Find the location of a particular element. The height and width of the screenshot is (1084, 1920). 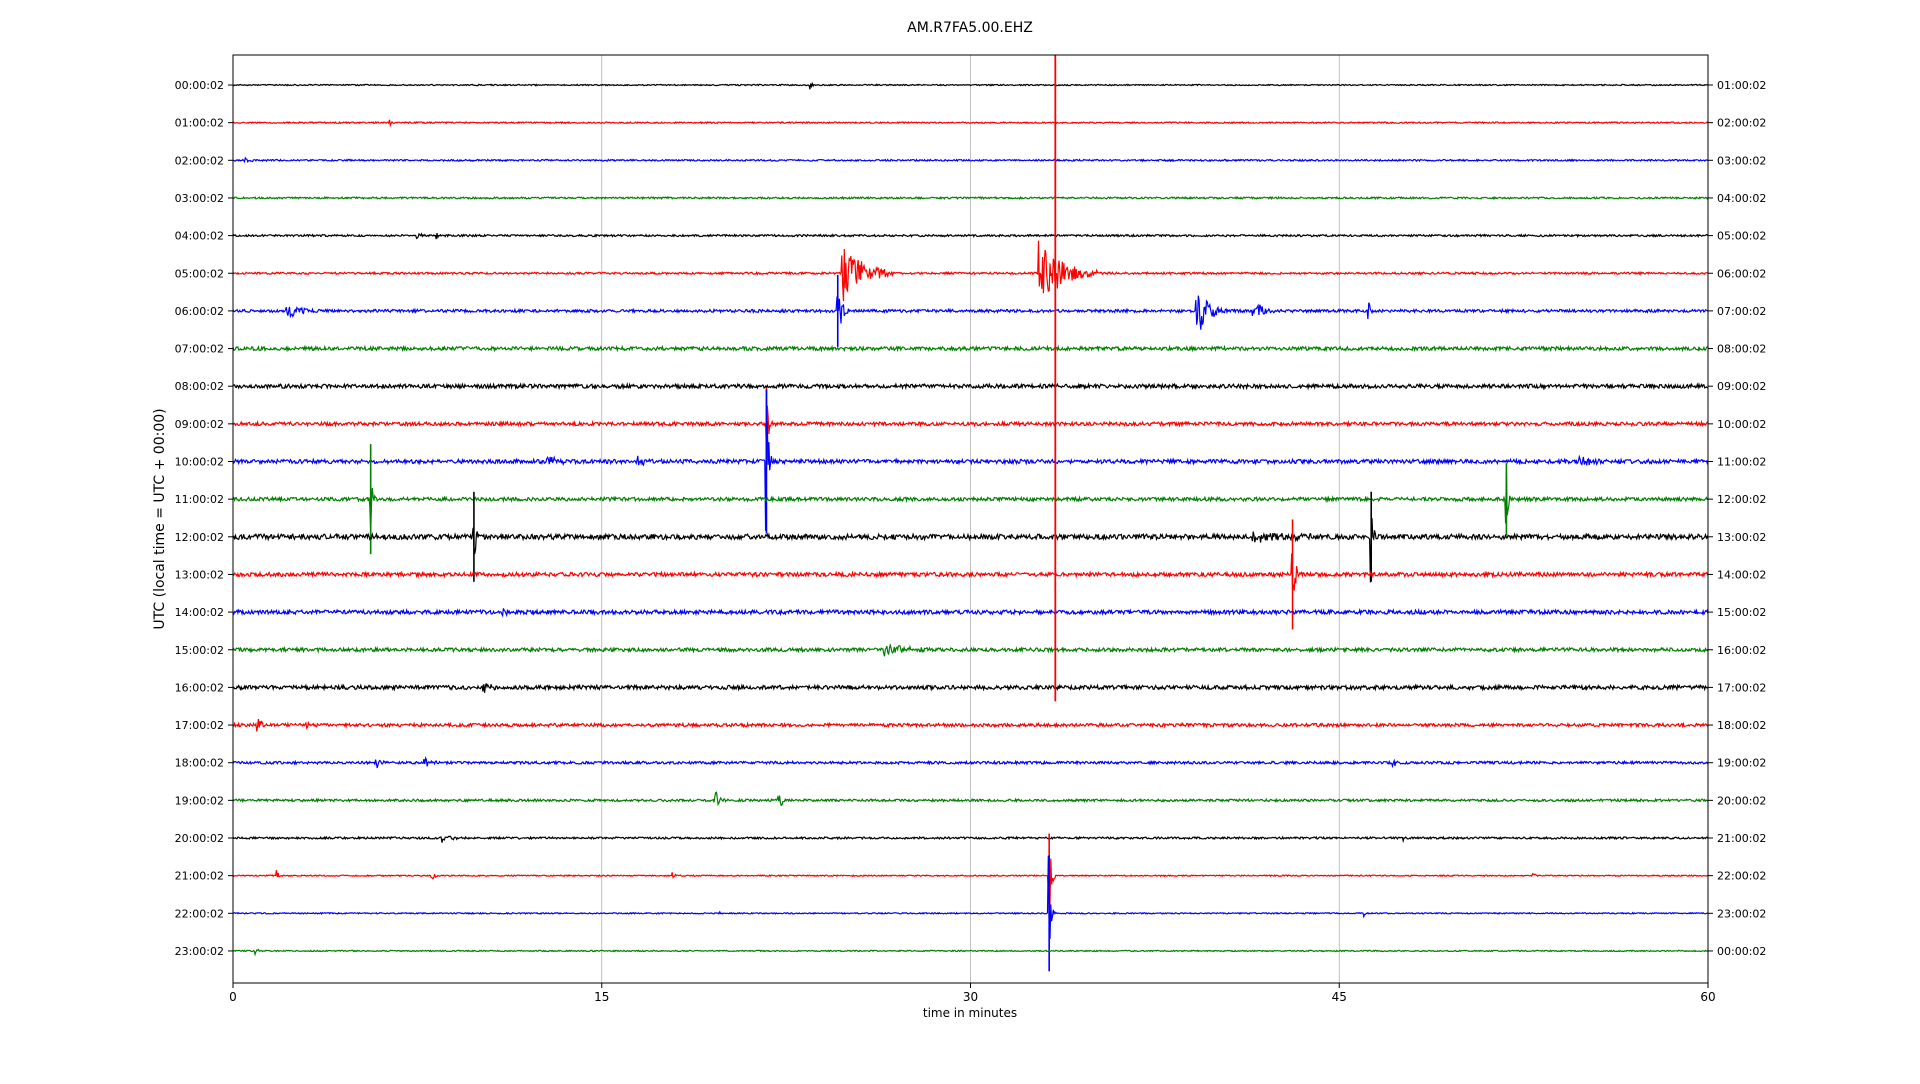

x-tick-label: 60 is located at coordinates (1707, 997).